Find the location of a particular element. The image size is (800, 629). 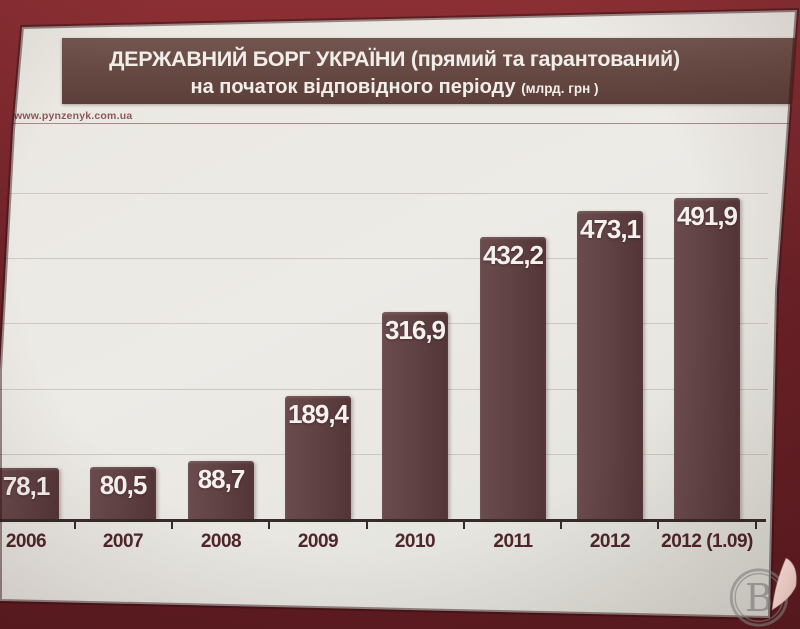

bar-value-label: 316,9 is located at coordinates (415, 330).